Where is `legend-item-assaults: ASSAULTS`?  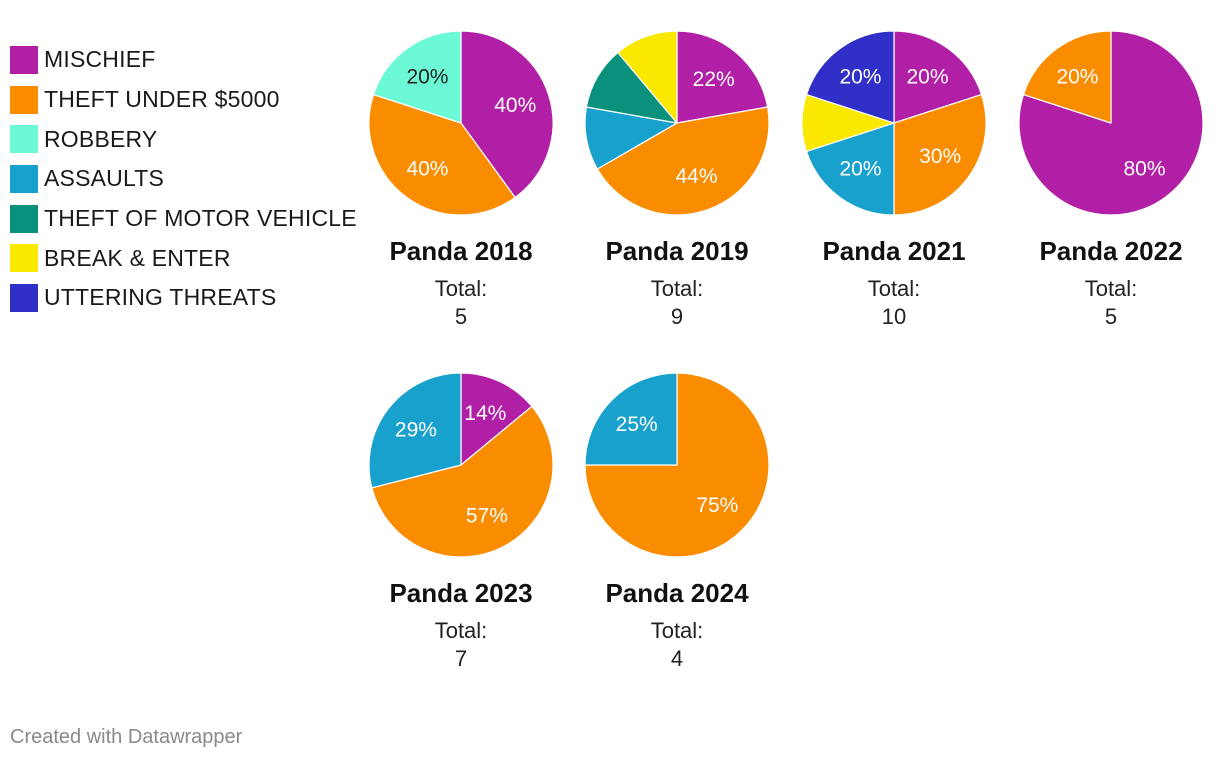 legend-item-assaults: ASSAULTS is located at coordinates (182, 179).